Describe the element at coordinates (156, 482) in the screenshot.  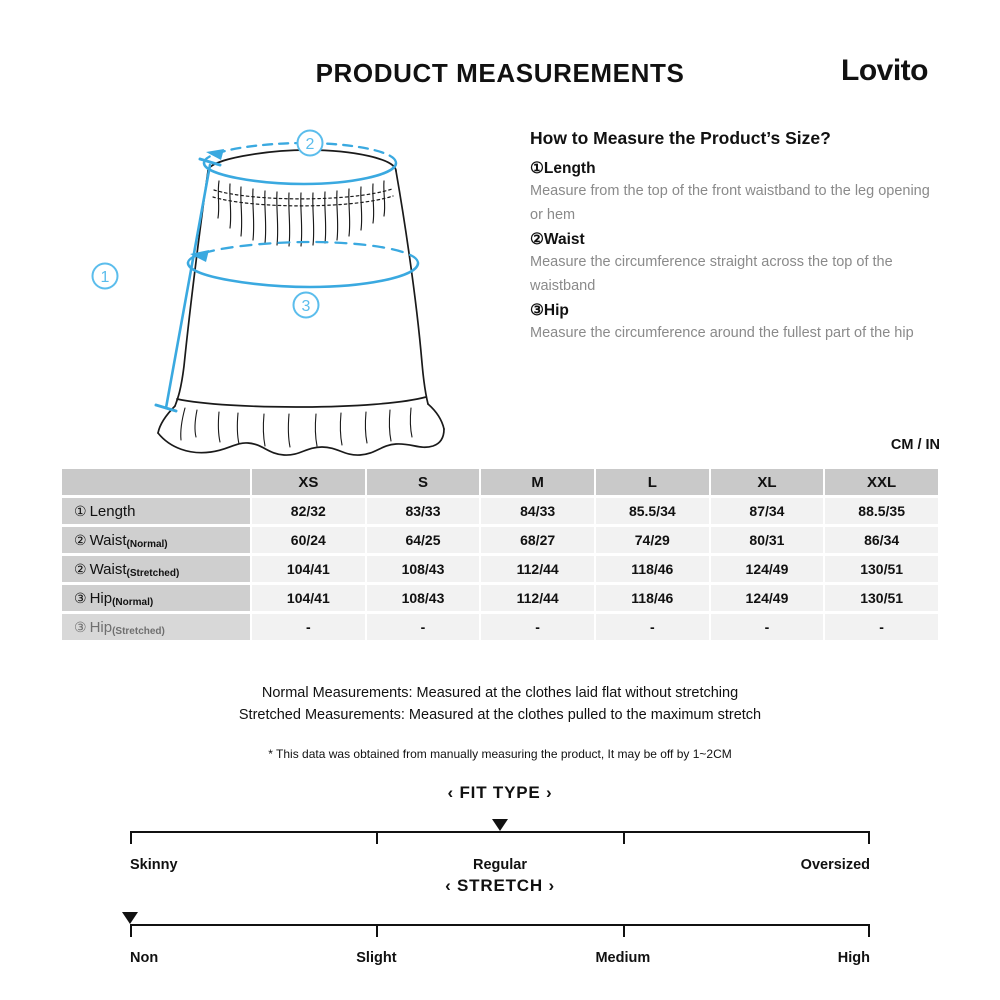
I see `header-blank` at that location.